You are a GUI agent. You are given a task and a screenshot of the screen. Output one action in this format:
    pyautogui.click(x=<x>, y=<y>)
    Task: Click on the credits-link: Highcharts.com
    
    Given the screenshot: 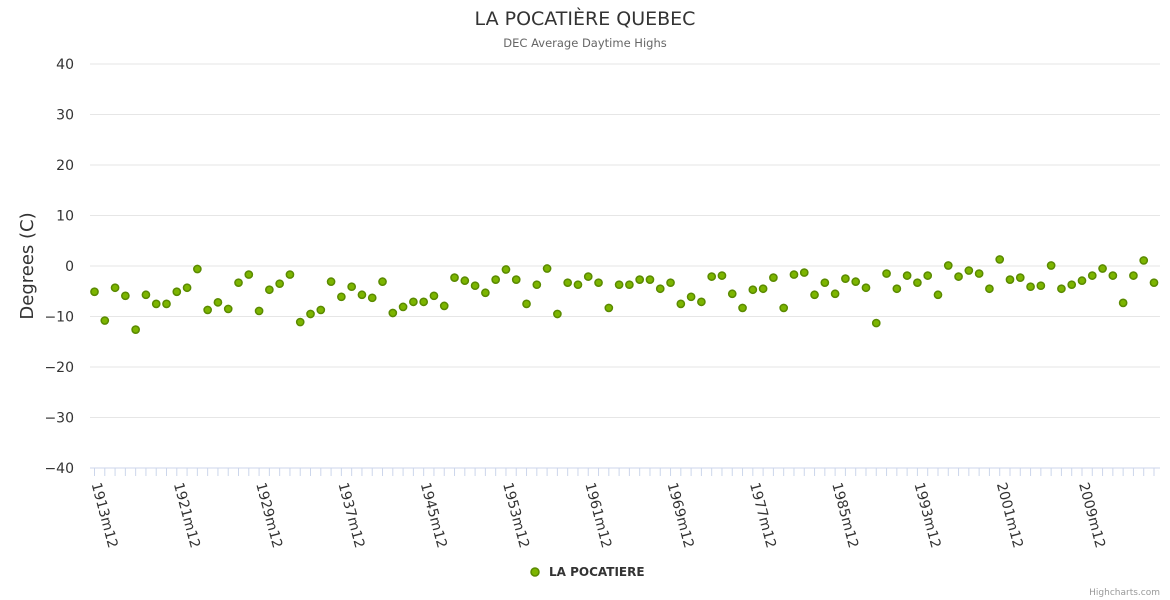 What is the action you would take?
    pyautogui.click(x=1124, y=593)
    